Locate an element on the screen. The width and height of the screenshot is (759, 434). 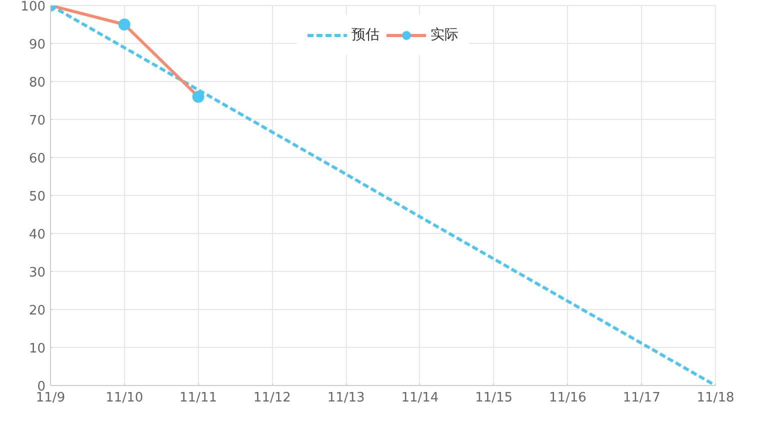
x-tick-label: 11/18 is located at coordinates (715, 398).